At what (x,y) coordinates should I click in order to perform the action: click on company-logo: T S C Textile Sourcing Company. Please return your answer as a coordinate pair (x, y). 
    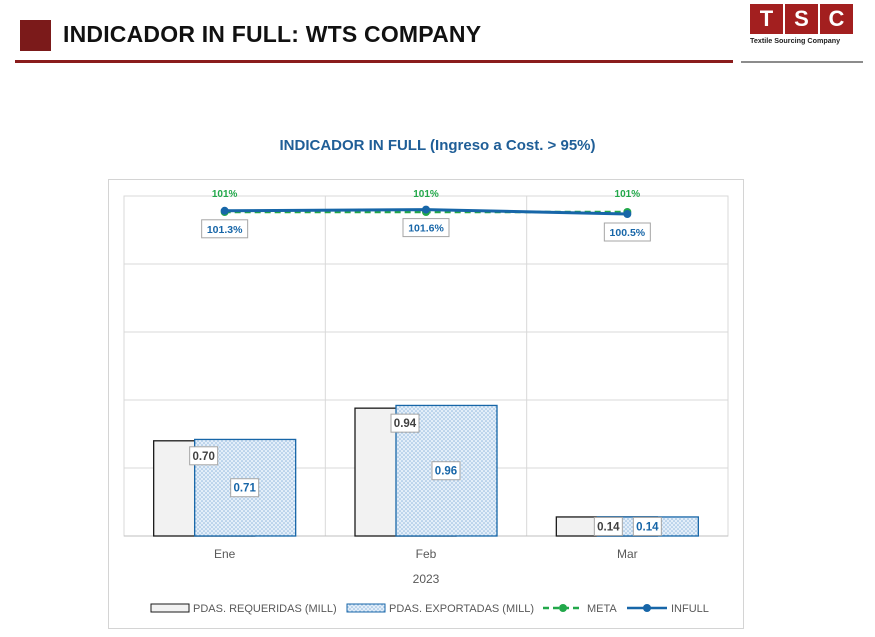
    Looking at the image, I should click on (802, 24).